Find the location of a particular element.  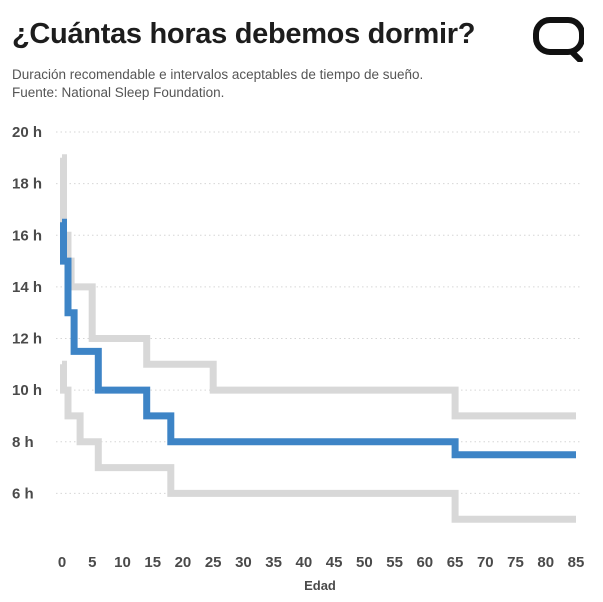

x-tick-label: 5 is located at coordinates (92, 562).